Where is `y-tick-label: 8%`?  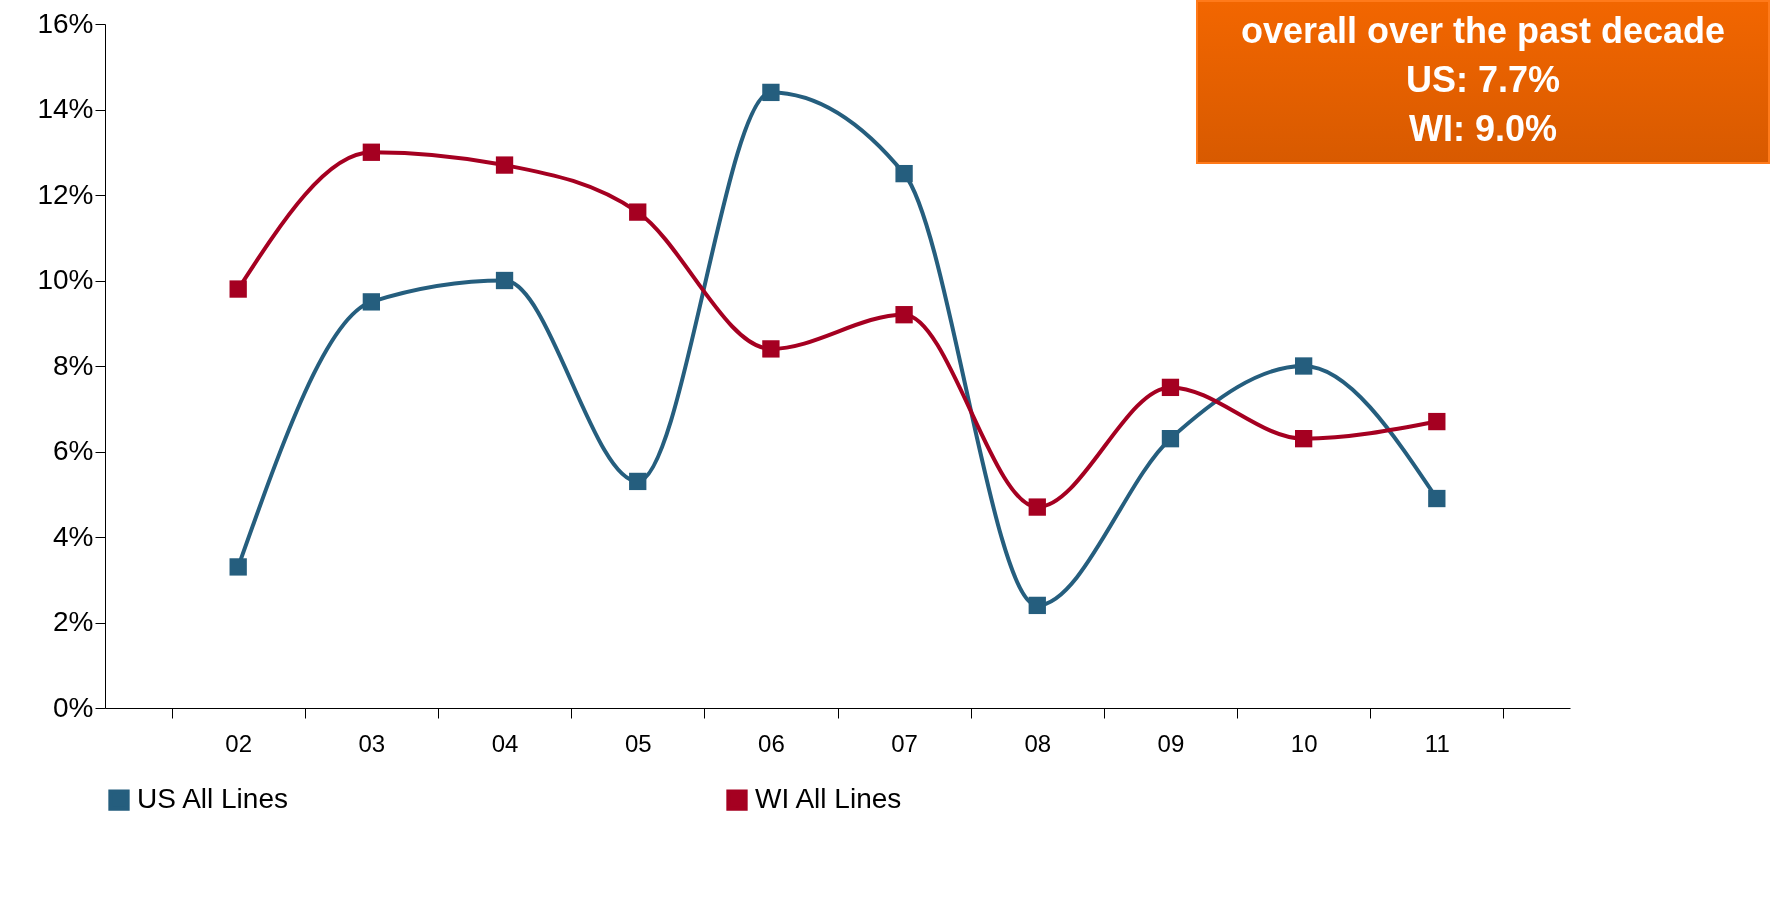
y-tick-label: 8% is located at coordinates (73, 365).